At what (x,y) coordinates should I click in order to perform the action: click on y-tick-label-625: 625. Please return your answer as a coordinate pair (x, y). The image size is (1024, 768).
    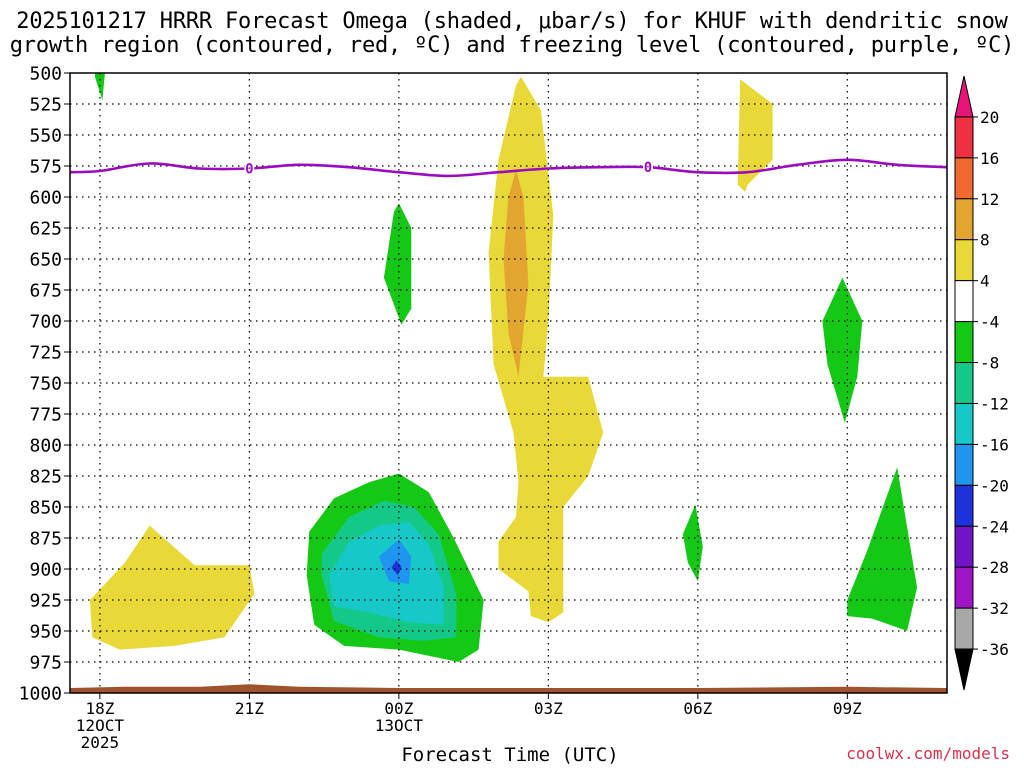
    Looking at the image, I should click on (45, 229).